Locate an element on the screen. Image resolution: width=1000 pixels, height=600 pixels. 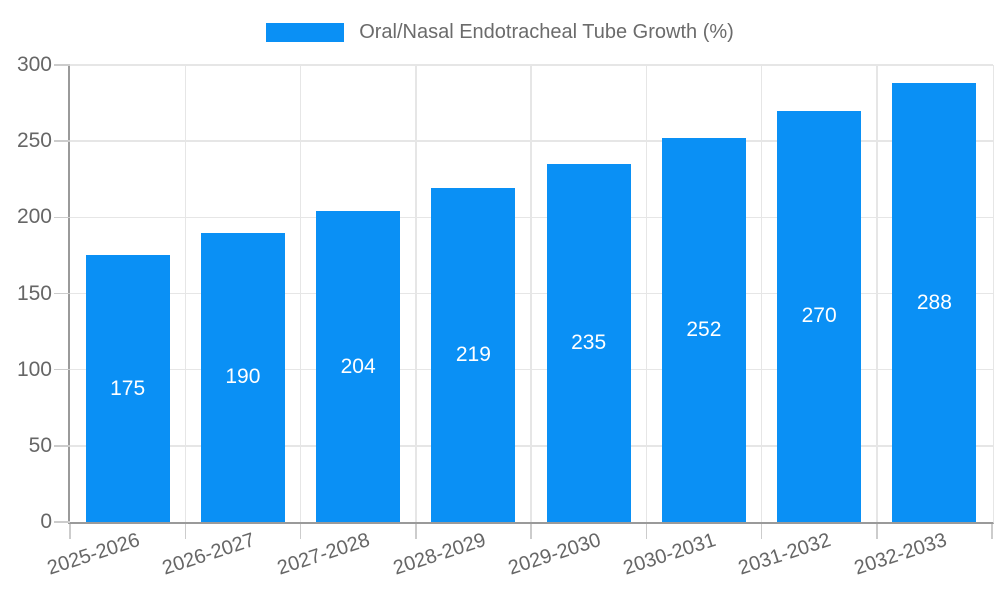
y-tick-label: 200 is located at coordinates (34, 217).